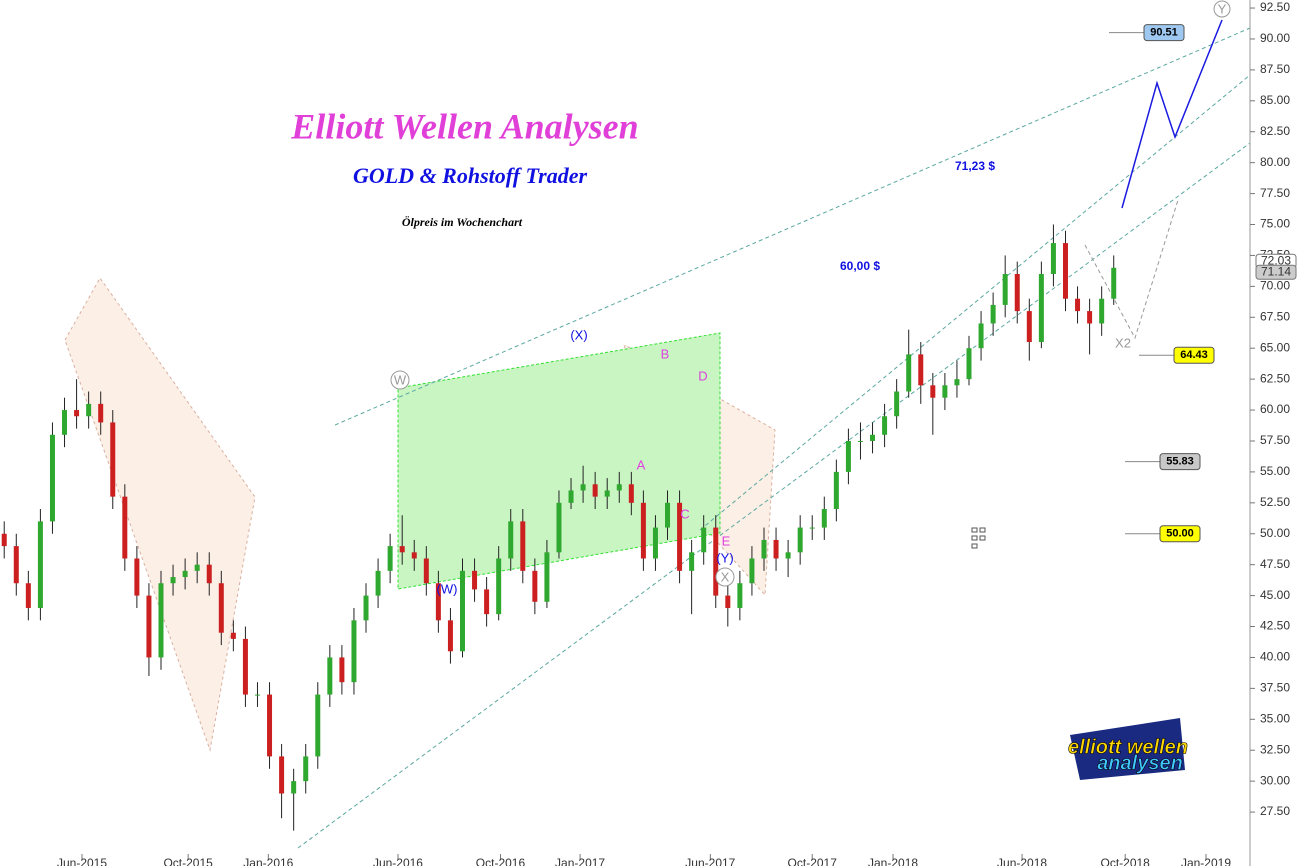  I want to click on logo-text: elliott wellen, so click(1128, 747).